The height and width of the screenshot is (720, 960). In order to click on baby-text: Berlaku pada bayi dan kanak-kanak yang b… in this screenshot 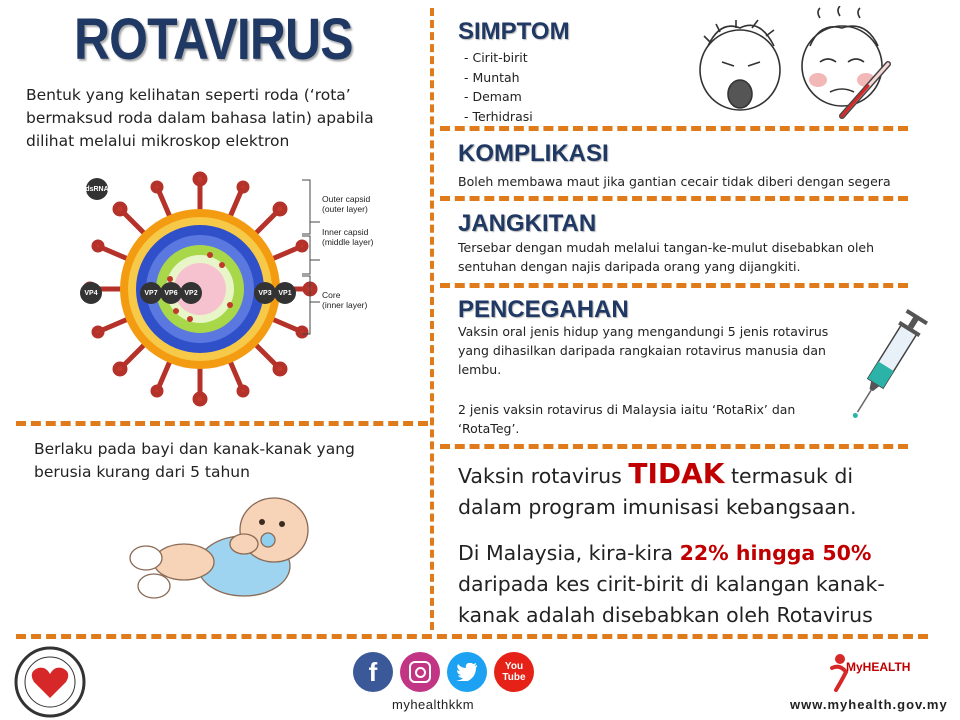, I will do `click(194, 460)`.